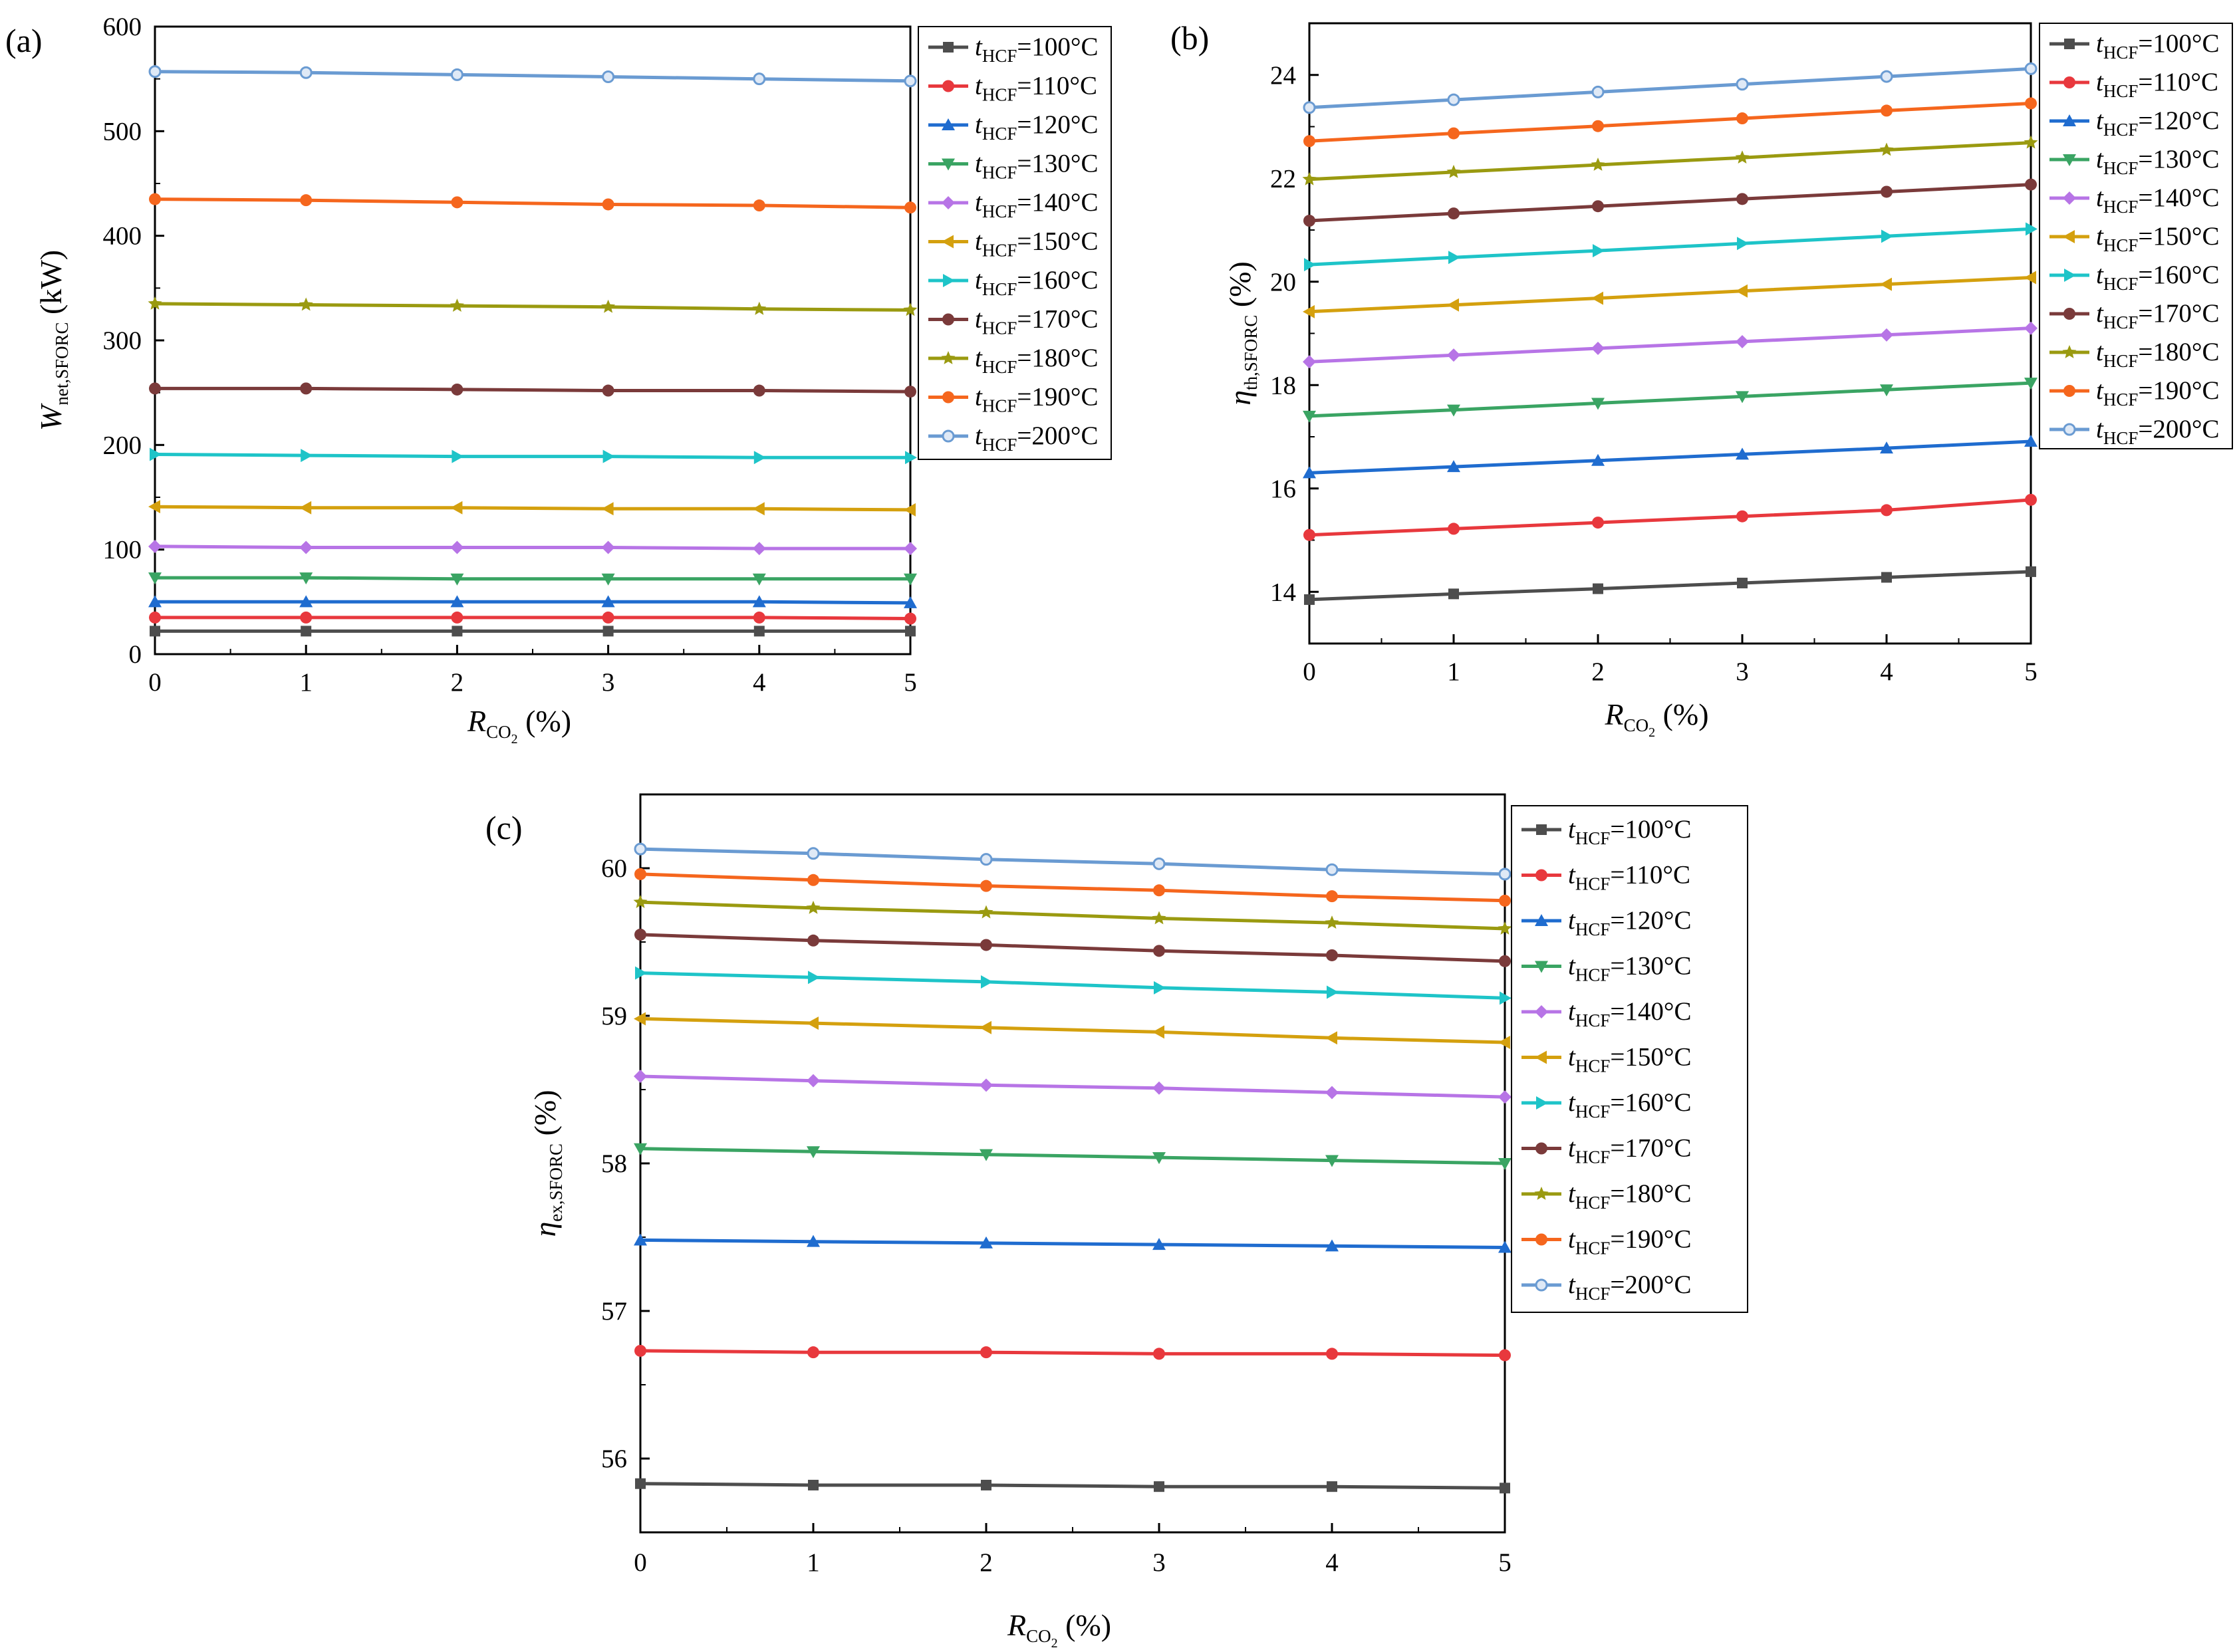  I want to click on legend-entry: tHCF=180°C, so click(1629, 1196).